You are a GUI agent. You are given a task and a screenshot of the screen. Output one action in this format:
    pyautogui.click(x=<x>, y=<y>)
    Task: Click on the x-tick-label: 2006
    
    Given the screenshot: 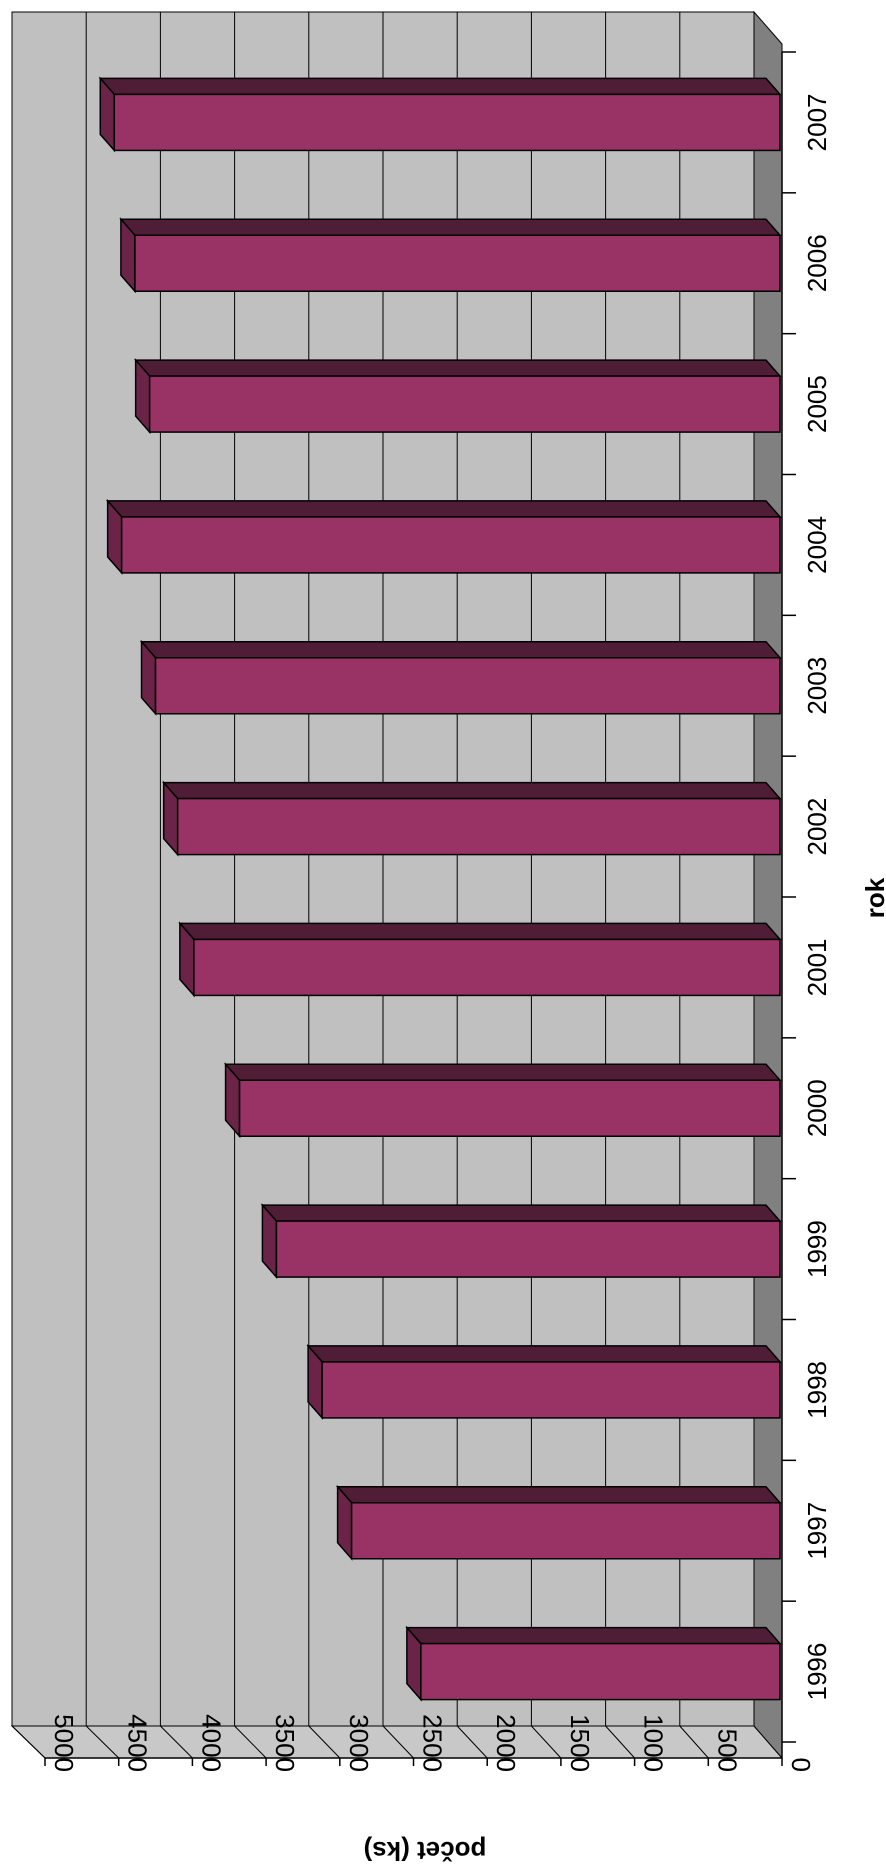 What is the action you would take?
    pyautogui.click(x=817, y=263)
    